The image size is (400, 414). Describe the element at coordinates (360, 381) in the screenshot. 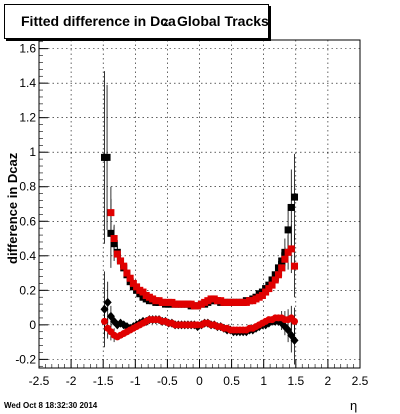

I see `x-tick-label: 2.5` at that location.